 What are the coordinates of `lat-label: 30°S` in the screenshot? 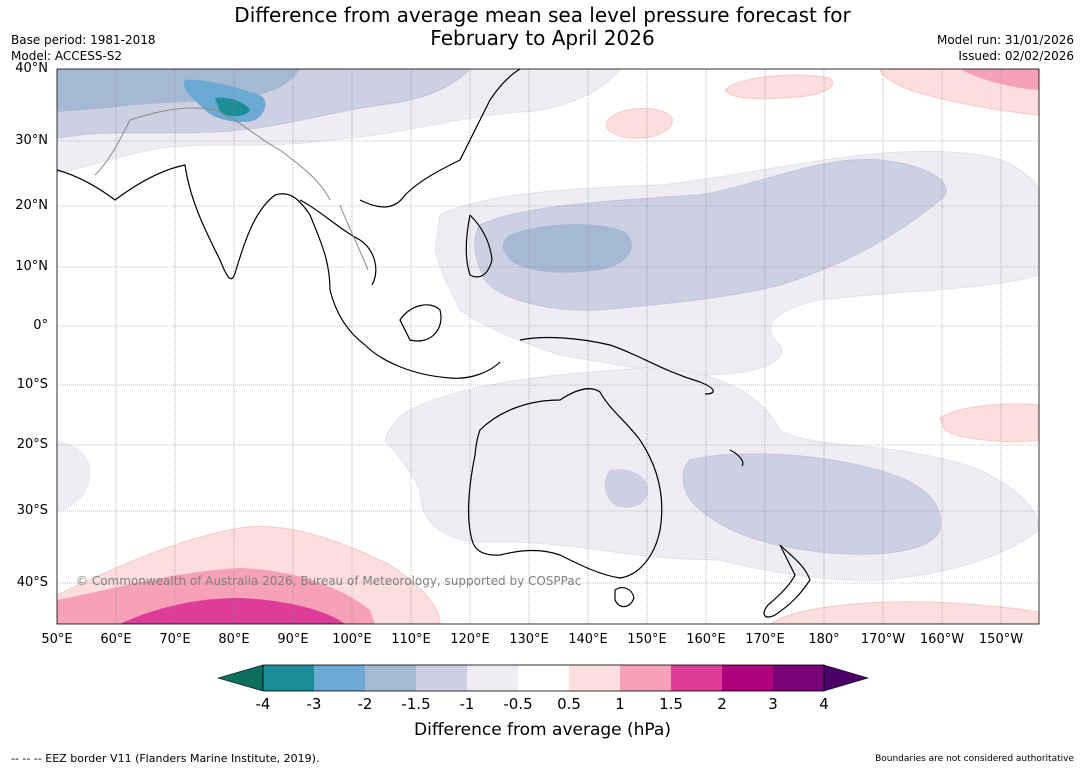 It's located at (32, 510).